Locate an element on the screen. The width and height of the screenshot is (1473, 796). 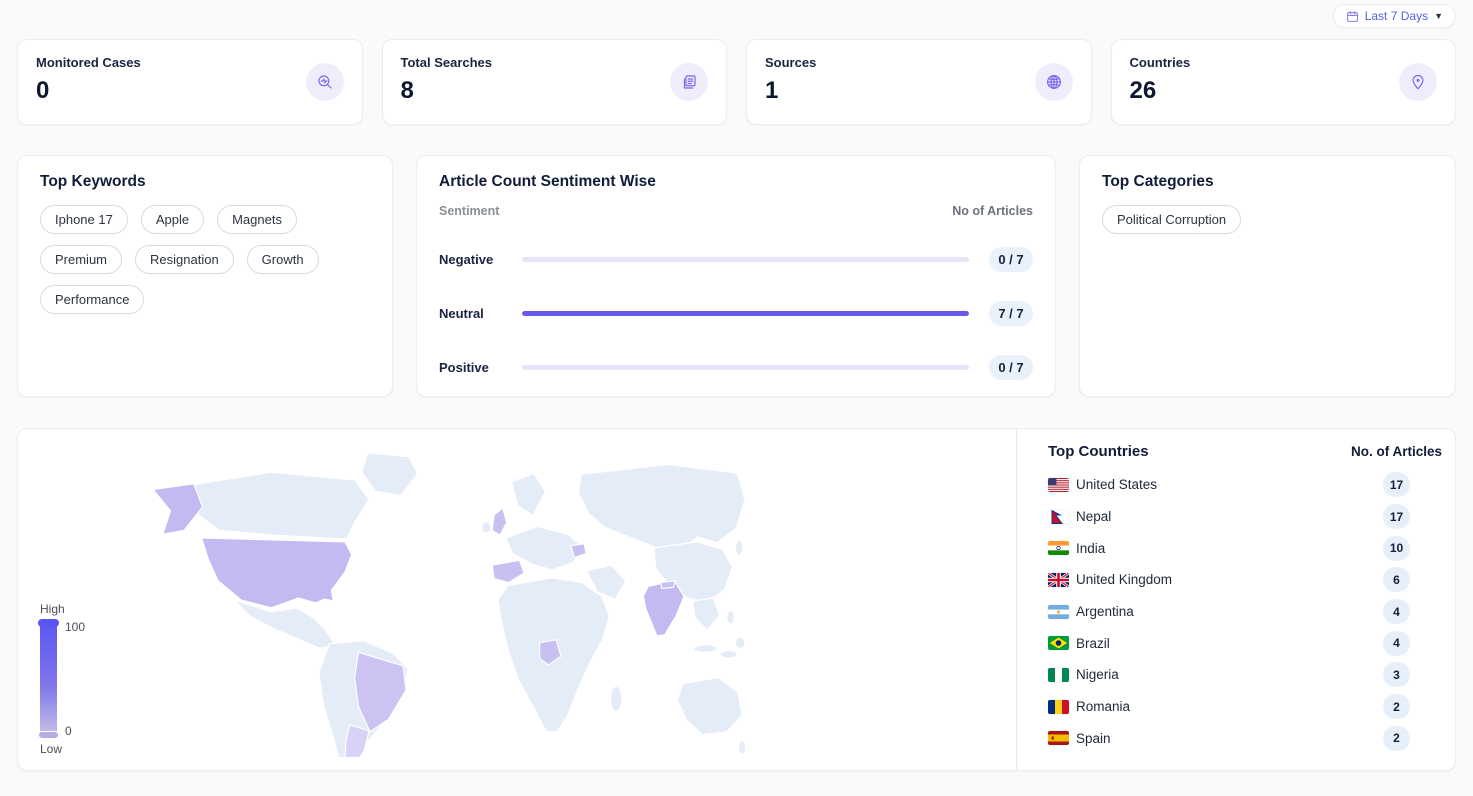
legend-min-value: 0 is located at coordinates (68, 731).